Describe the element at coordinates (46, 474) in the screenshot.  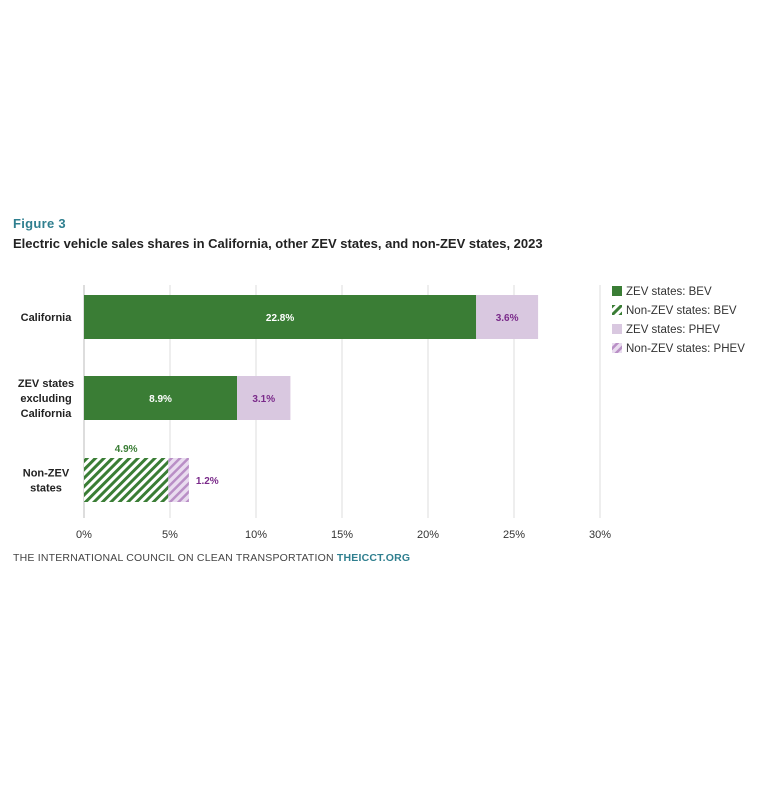
I see `category-label: Non-ZEV` at that location.